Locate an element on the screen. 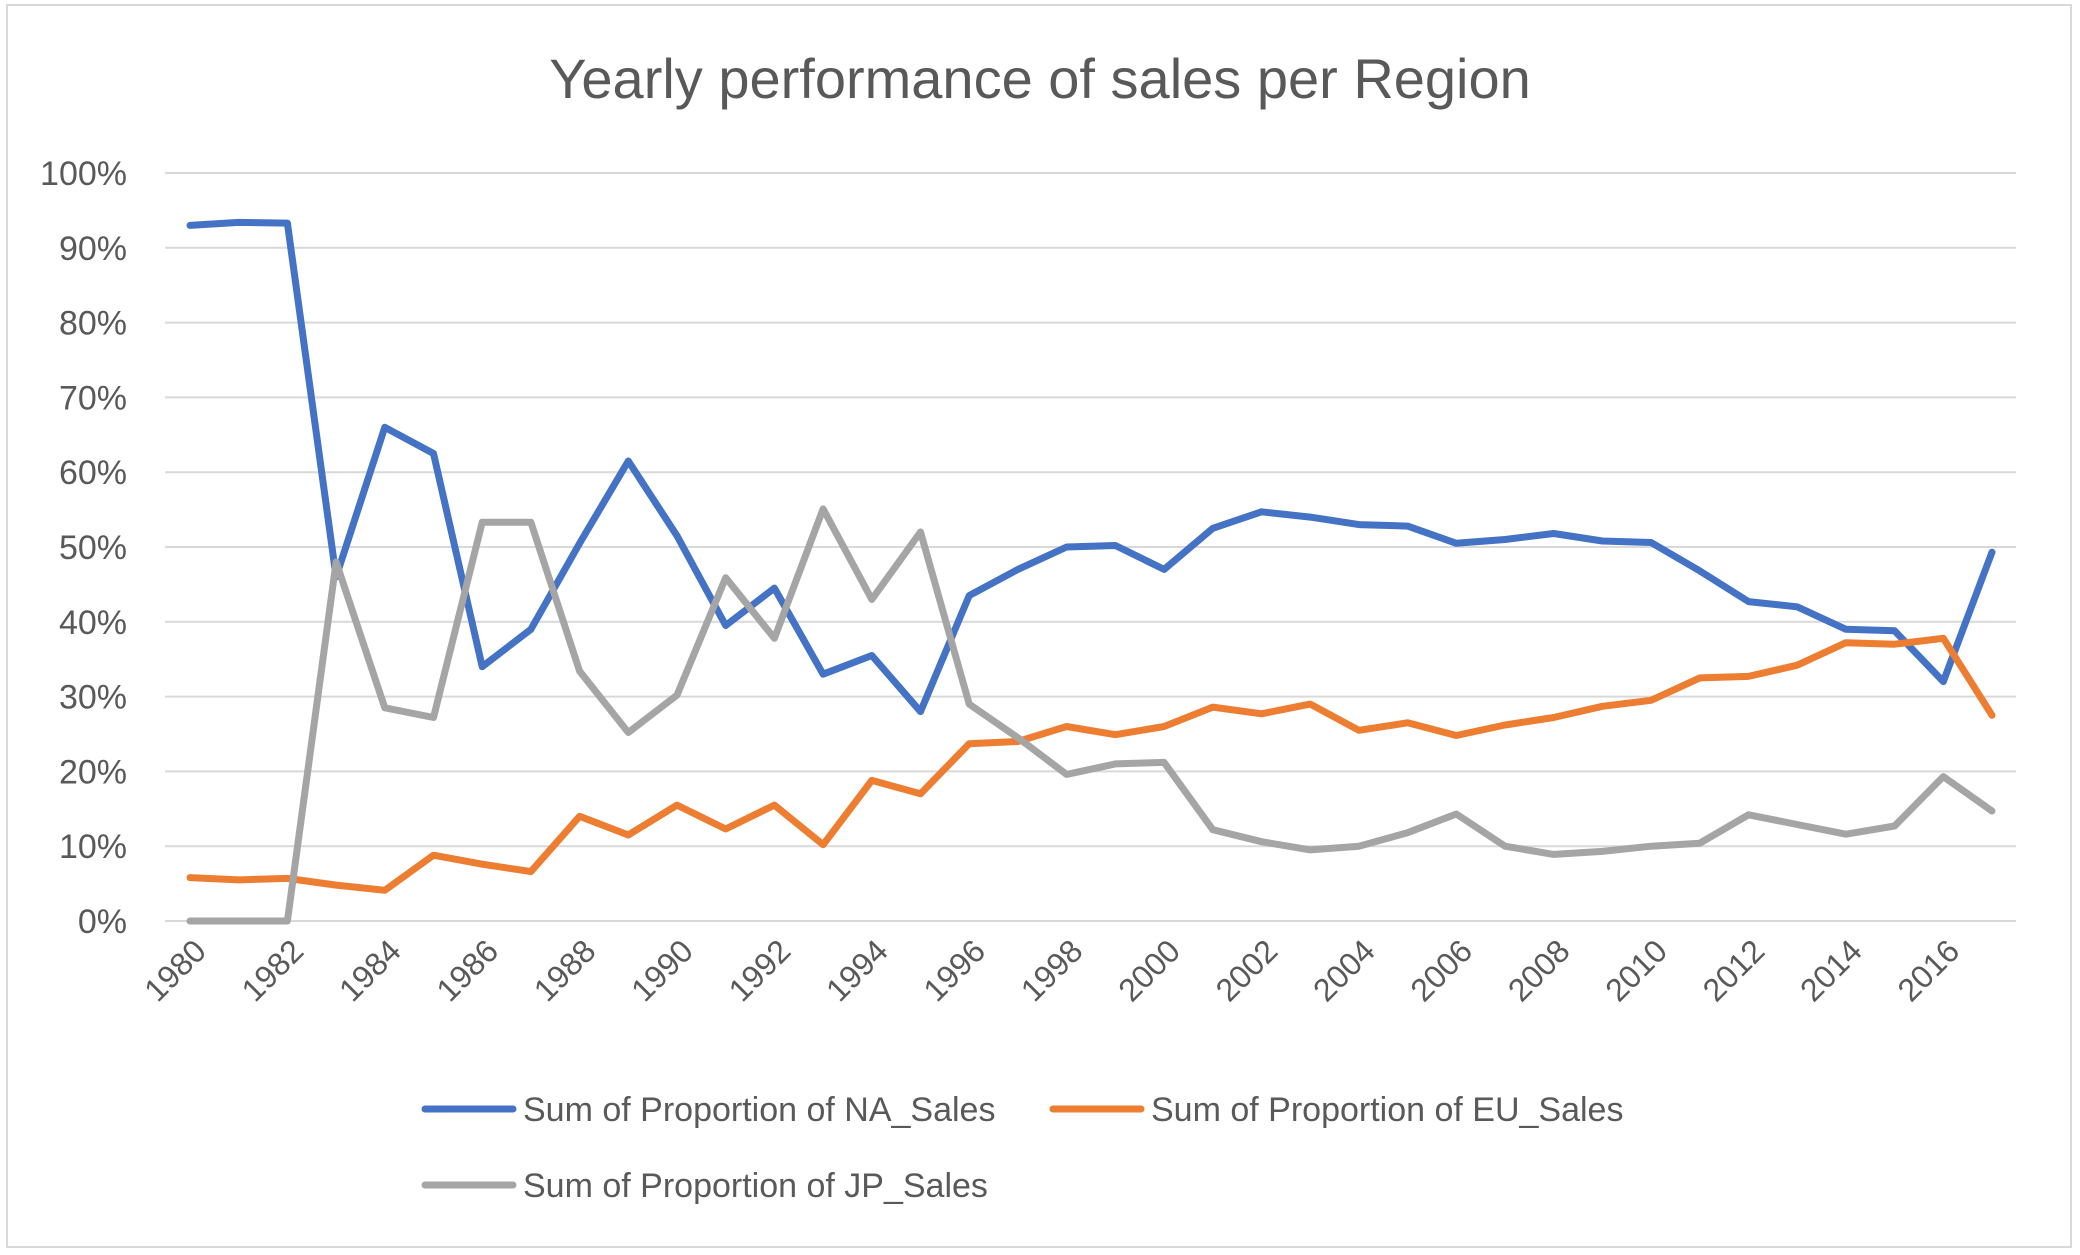 This screenshot has height=1255, width=2080. legend-label-1: Sum of Proportion of NA_Sales is located at coordinates (759, 1110).